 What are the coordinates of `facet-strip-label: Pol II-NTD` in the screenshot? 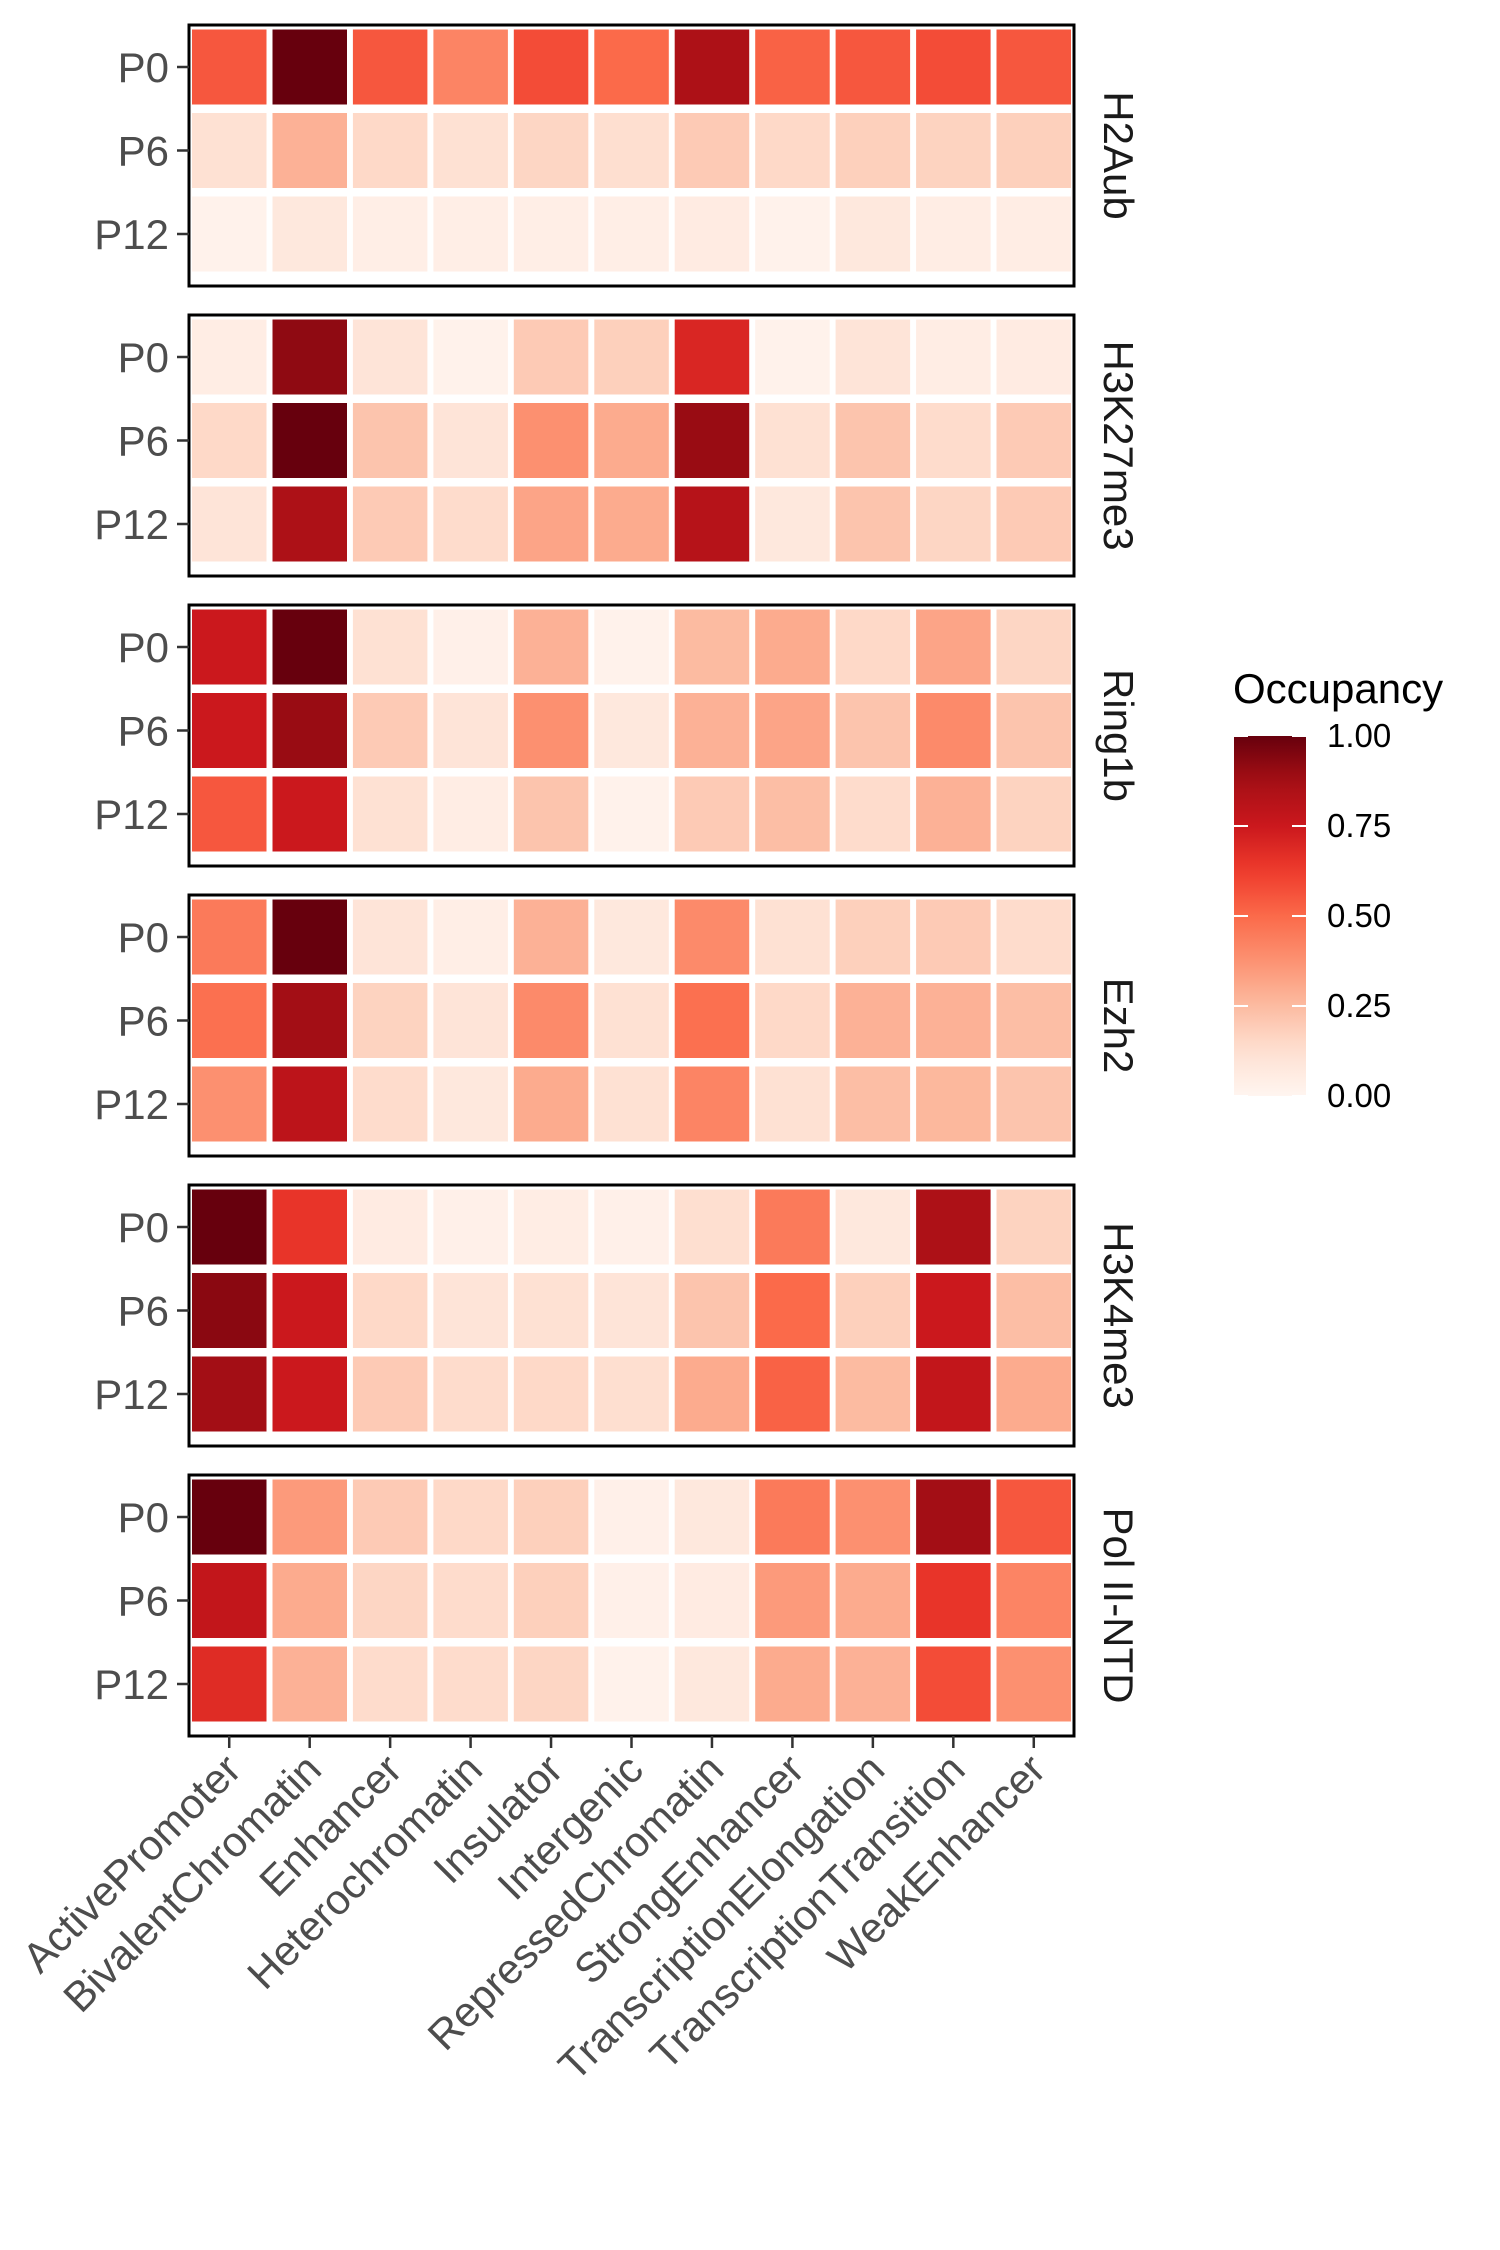 It's located at (1118, 1605).